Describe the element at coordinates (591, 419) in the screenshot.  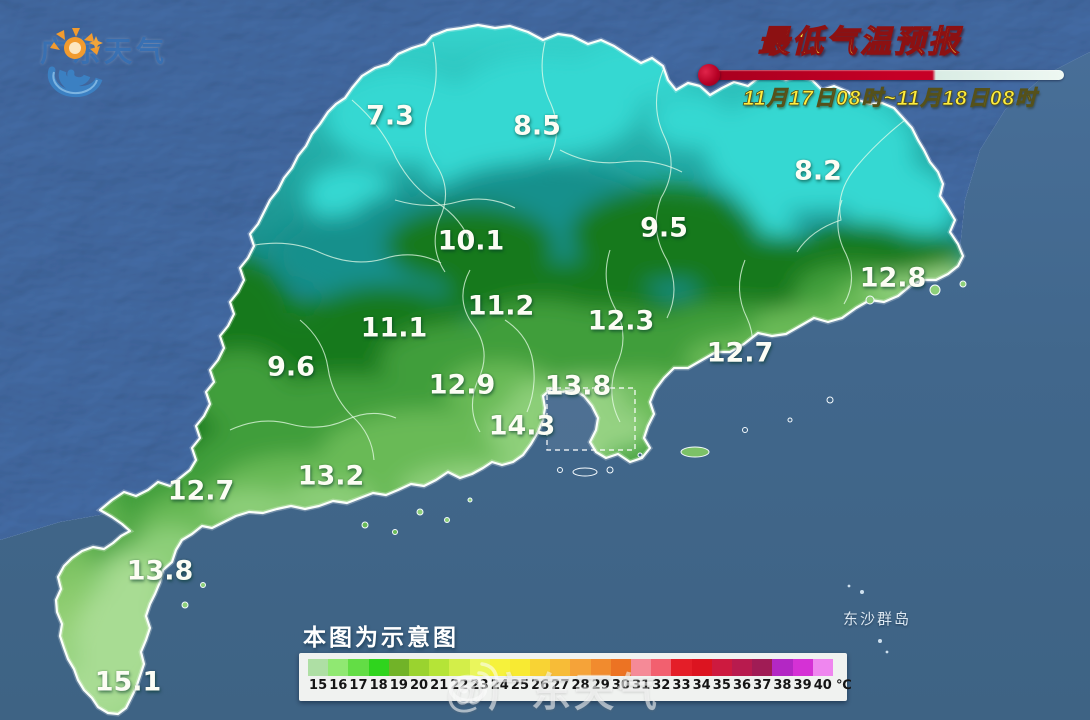
I see `hk-dashed-box` at that location.